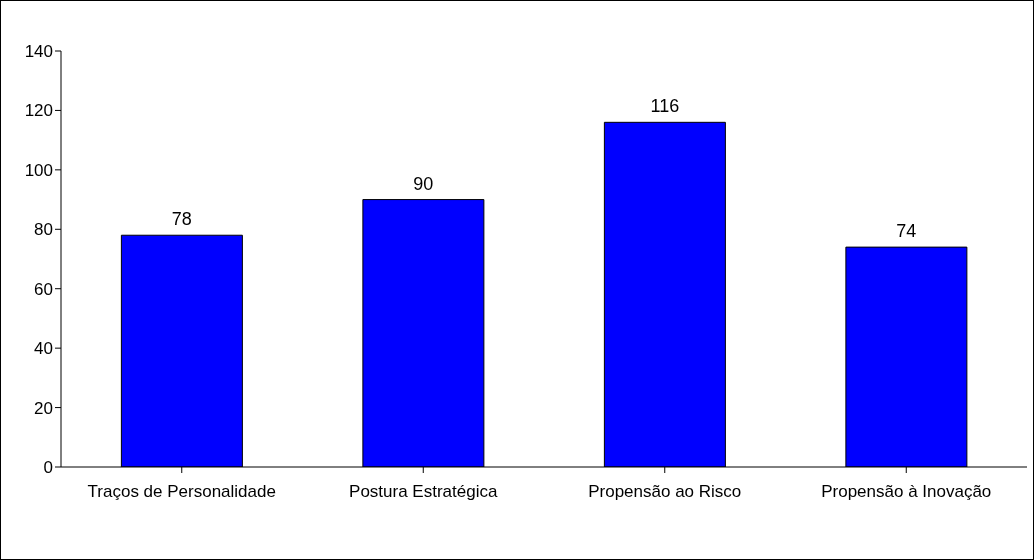  Describe the element at coordinates (181, 492) in the screenshot. I see `x-tick-label: Traços de Personalidade` at that location.